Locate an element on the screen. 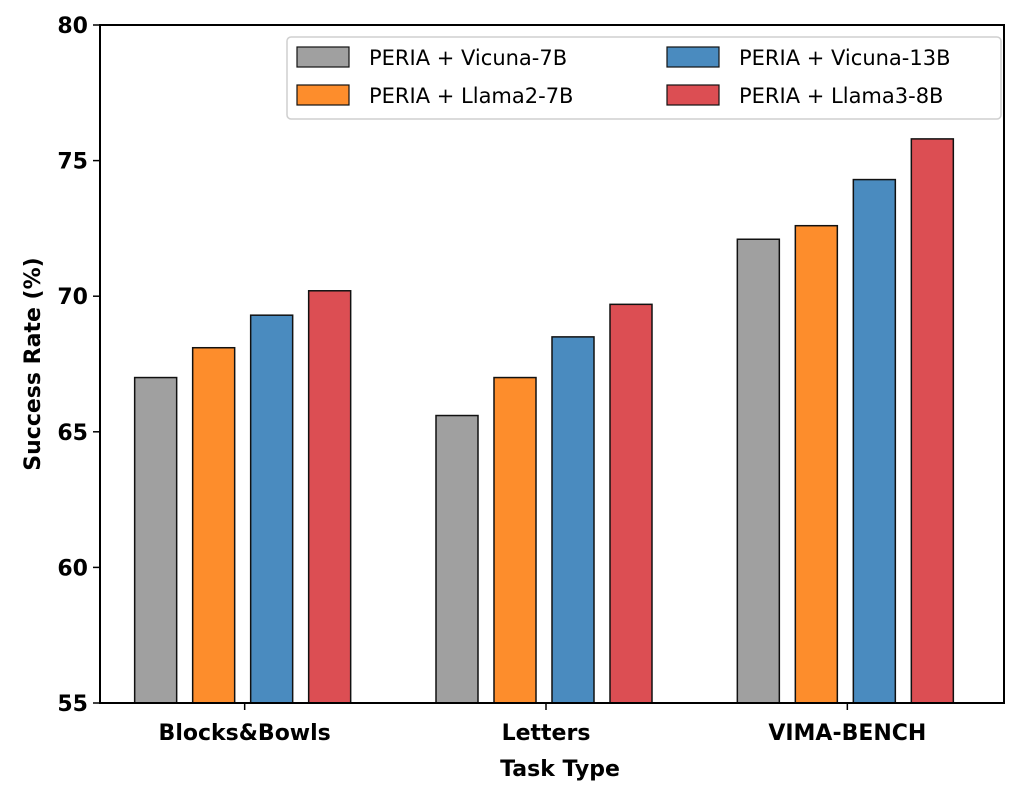 The image size is (1024, 789). legend-label: PERIA + Vicuna-7B is located at coordinates (468, 58).